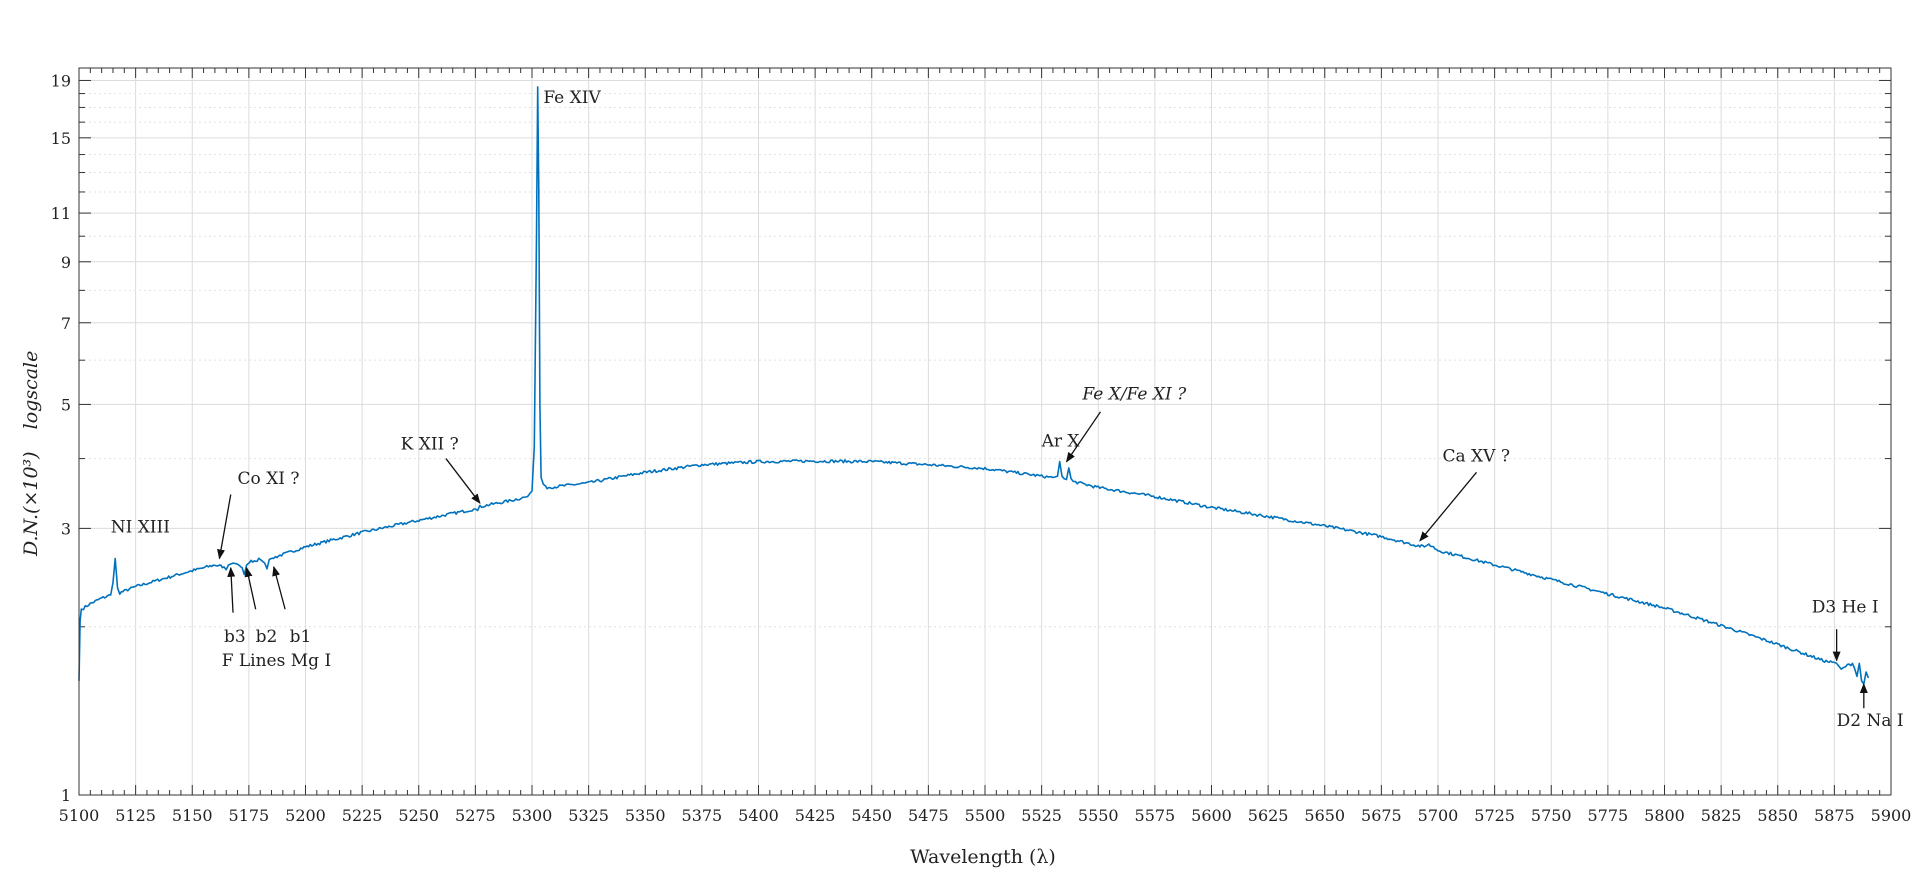 Image resolution: width=1920 pixels, height=894 pixels. What do you see at coordinates (1608, 815) in the screenshot?
I see `x-tick-label: 5775` at bounding box center [1608, 815].